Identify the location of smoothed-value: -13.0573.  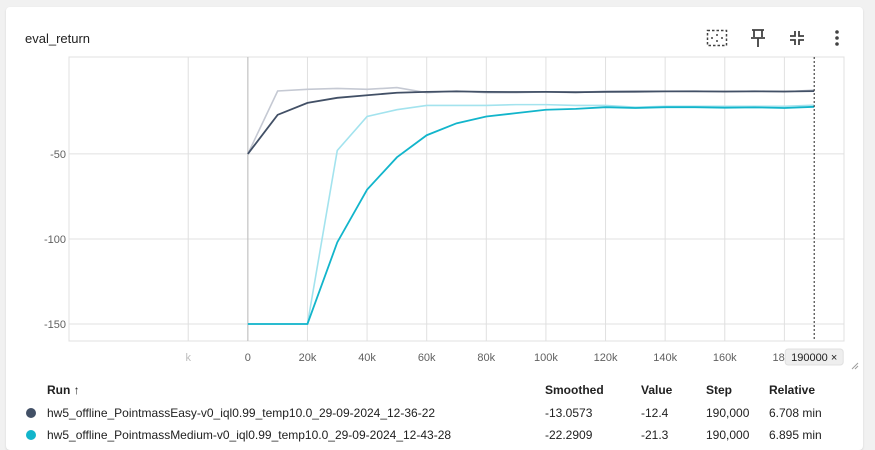
(569, 413).